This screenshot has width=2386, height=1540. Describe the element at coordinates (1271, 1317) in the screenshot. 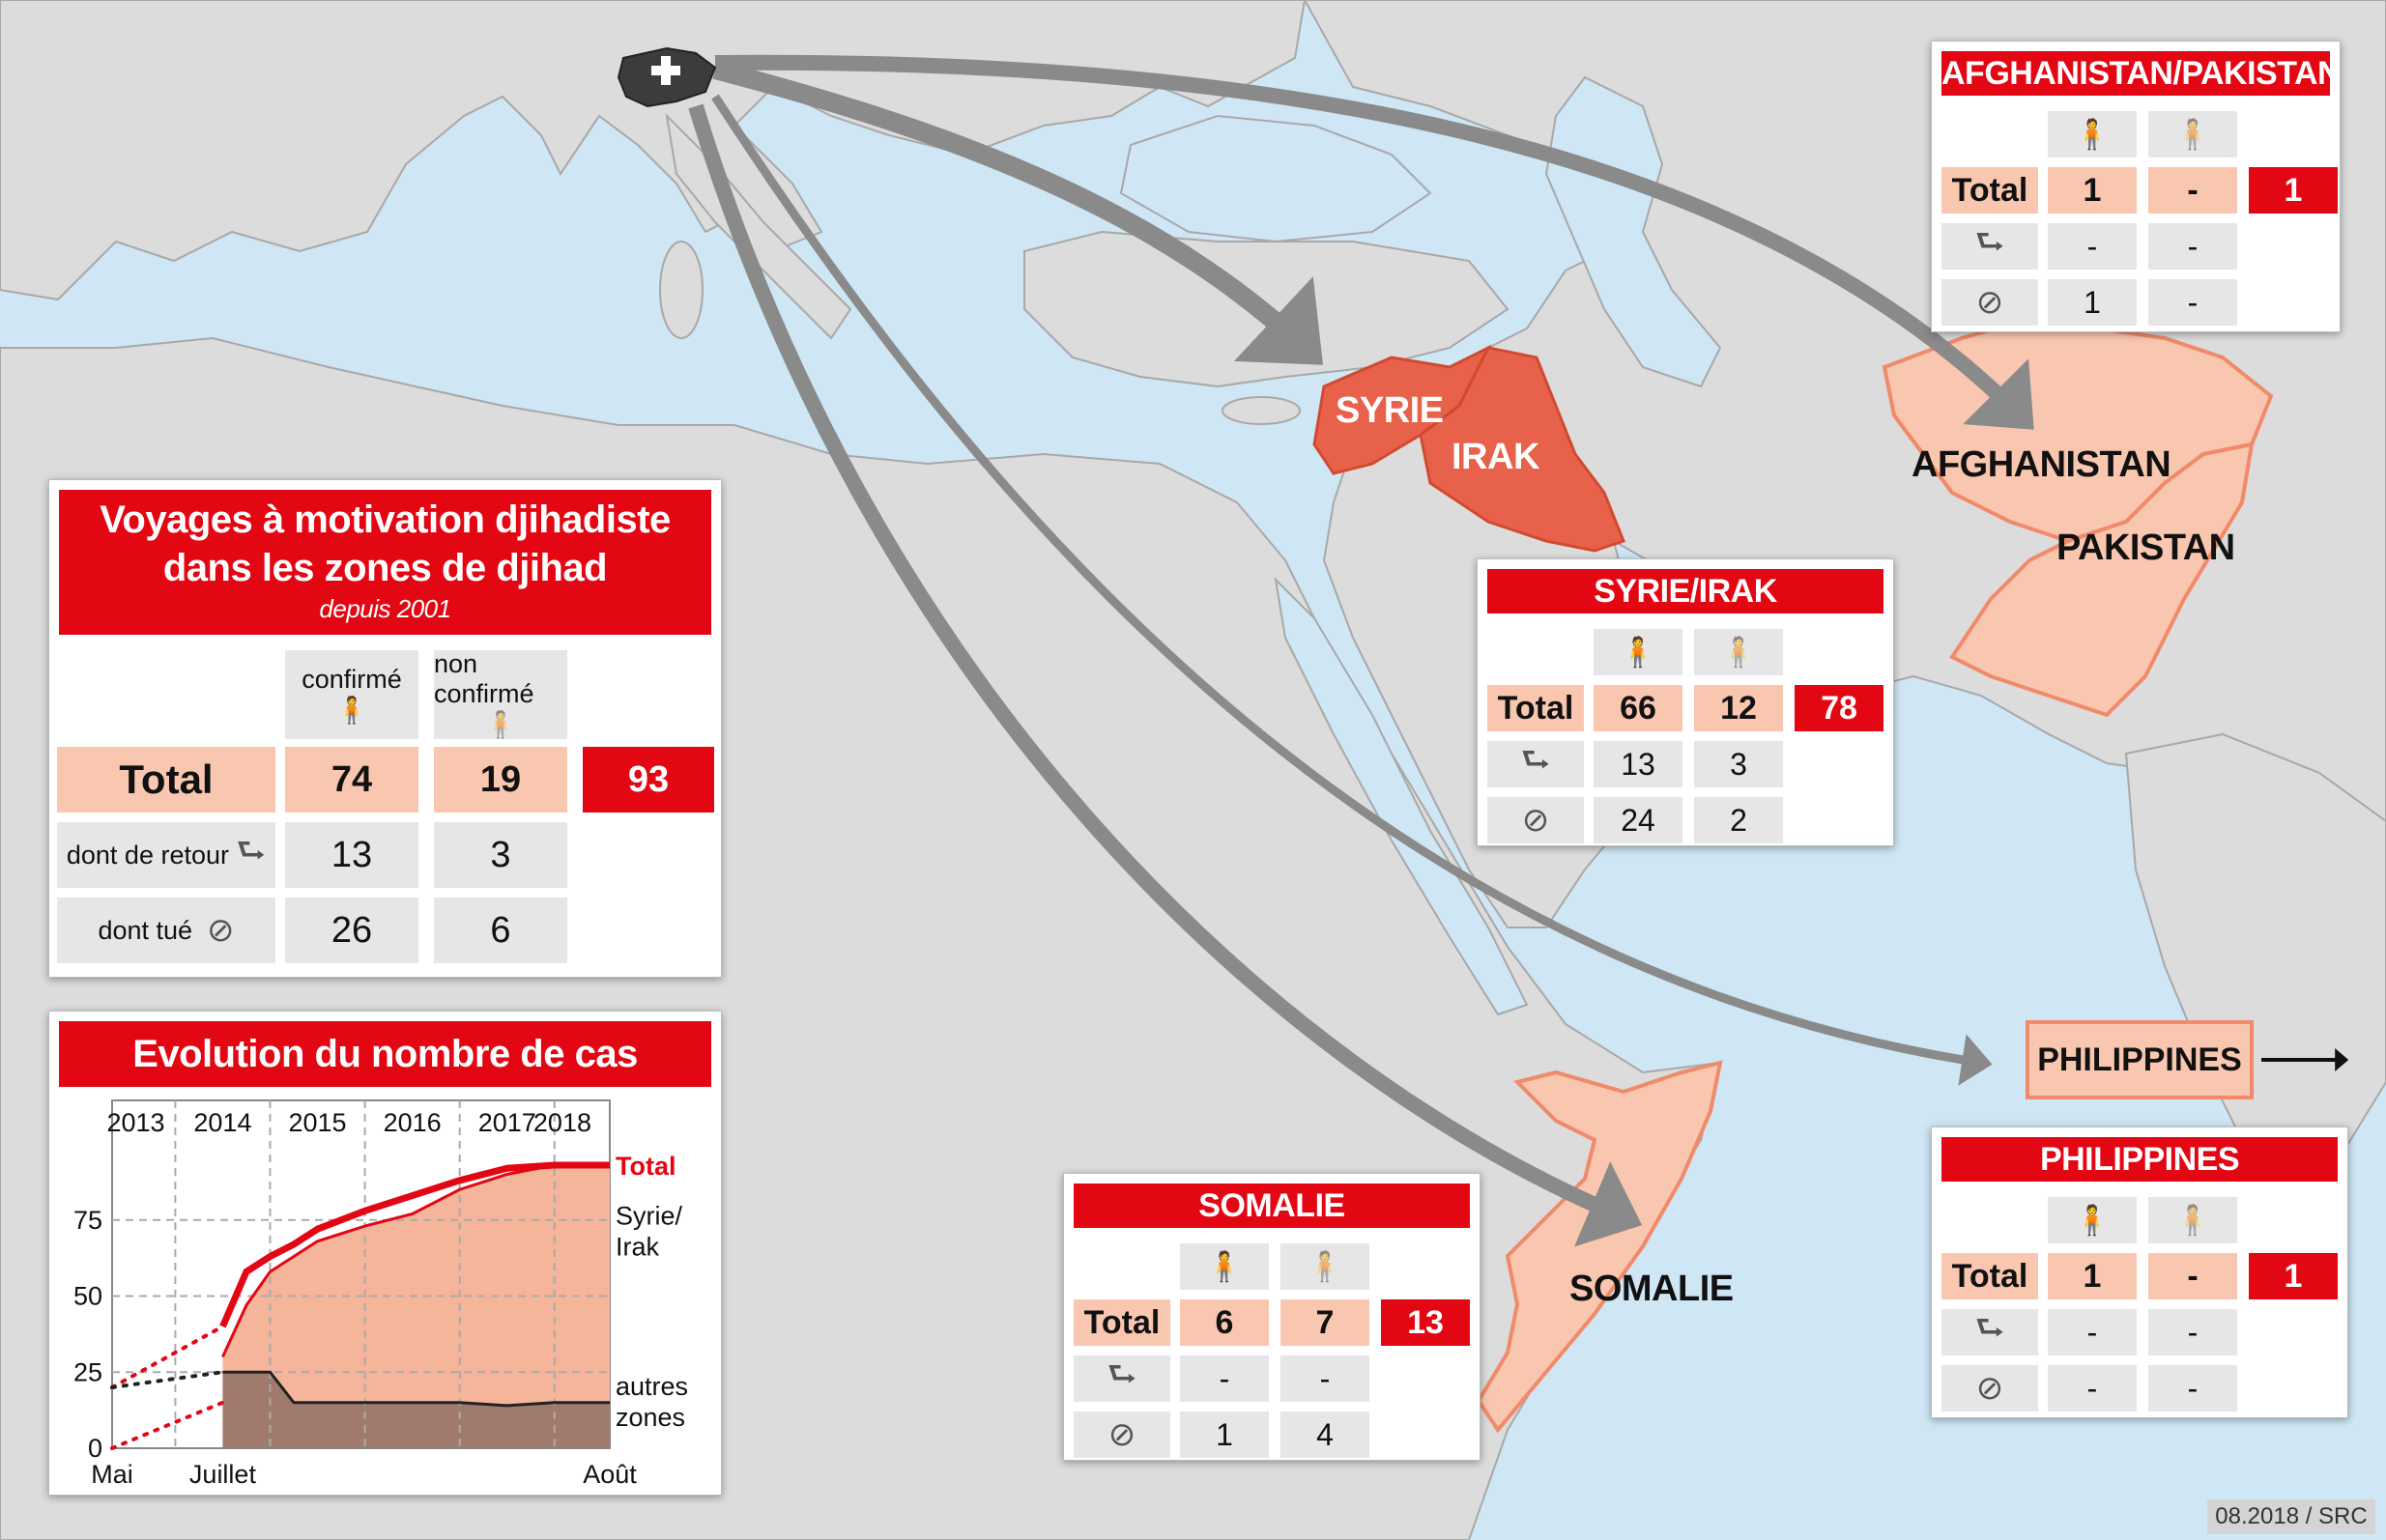

I see `panel-somalie: SOMALIE 🧍 🧍 Total 6 7 13 ⮑ - - ⊘ 1 4` at that location.